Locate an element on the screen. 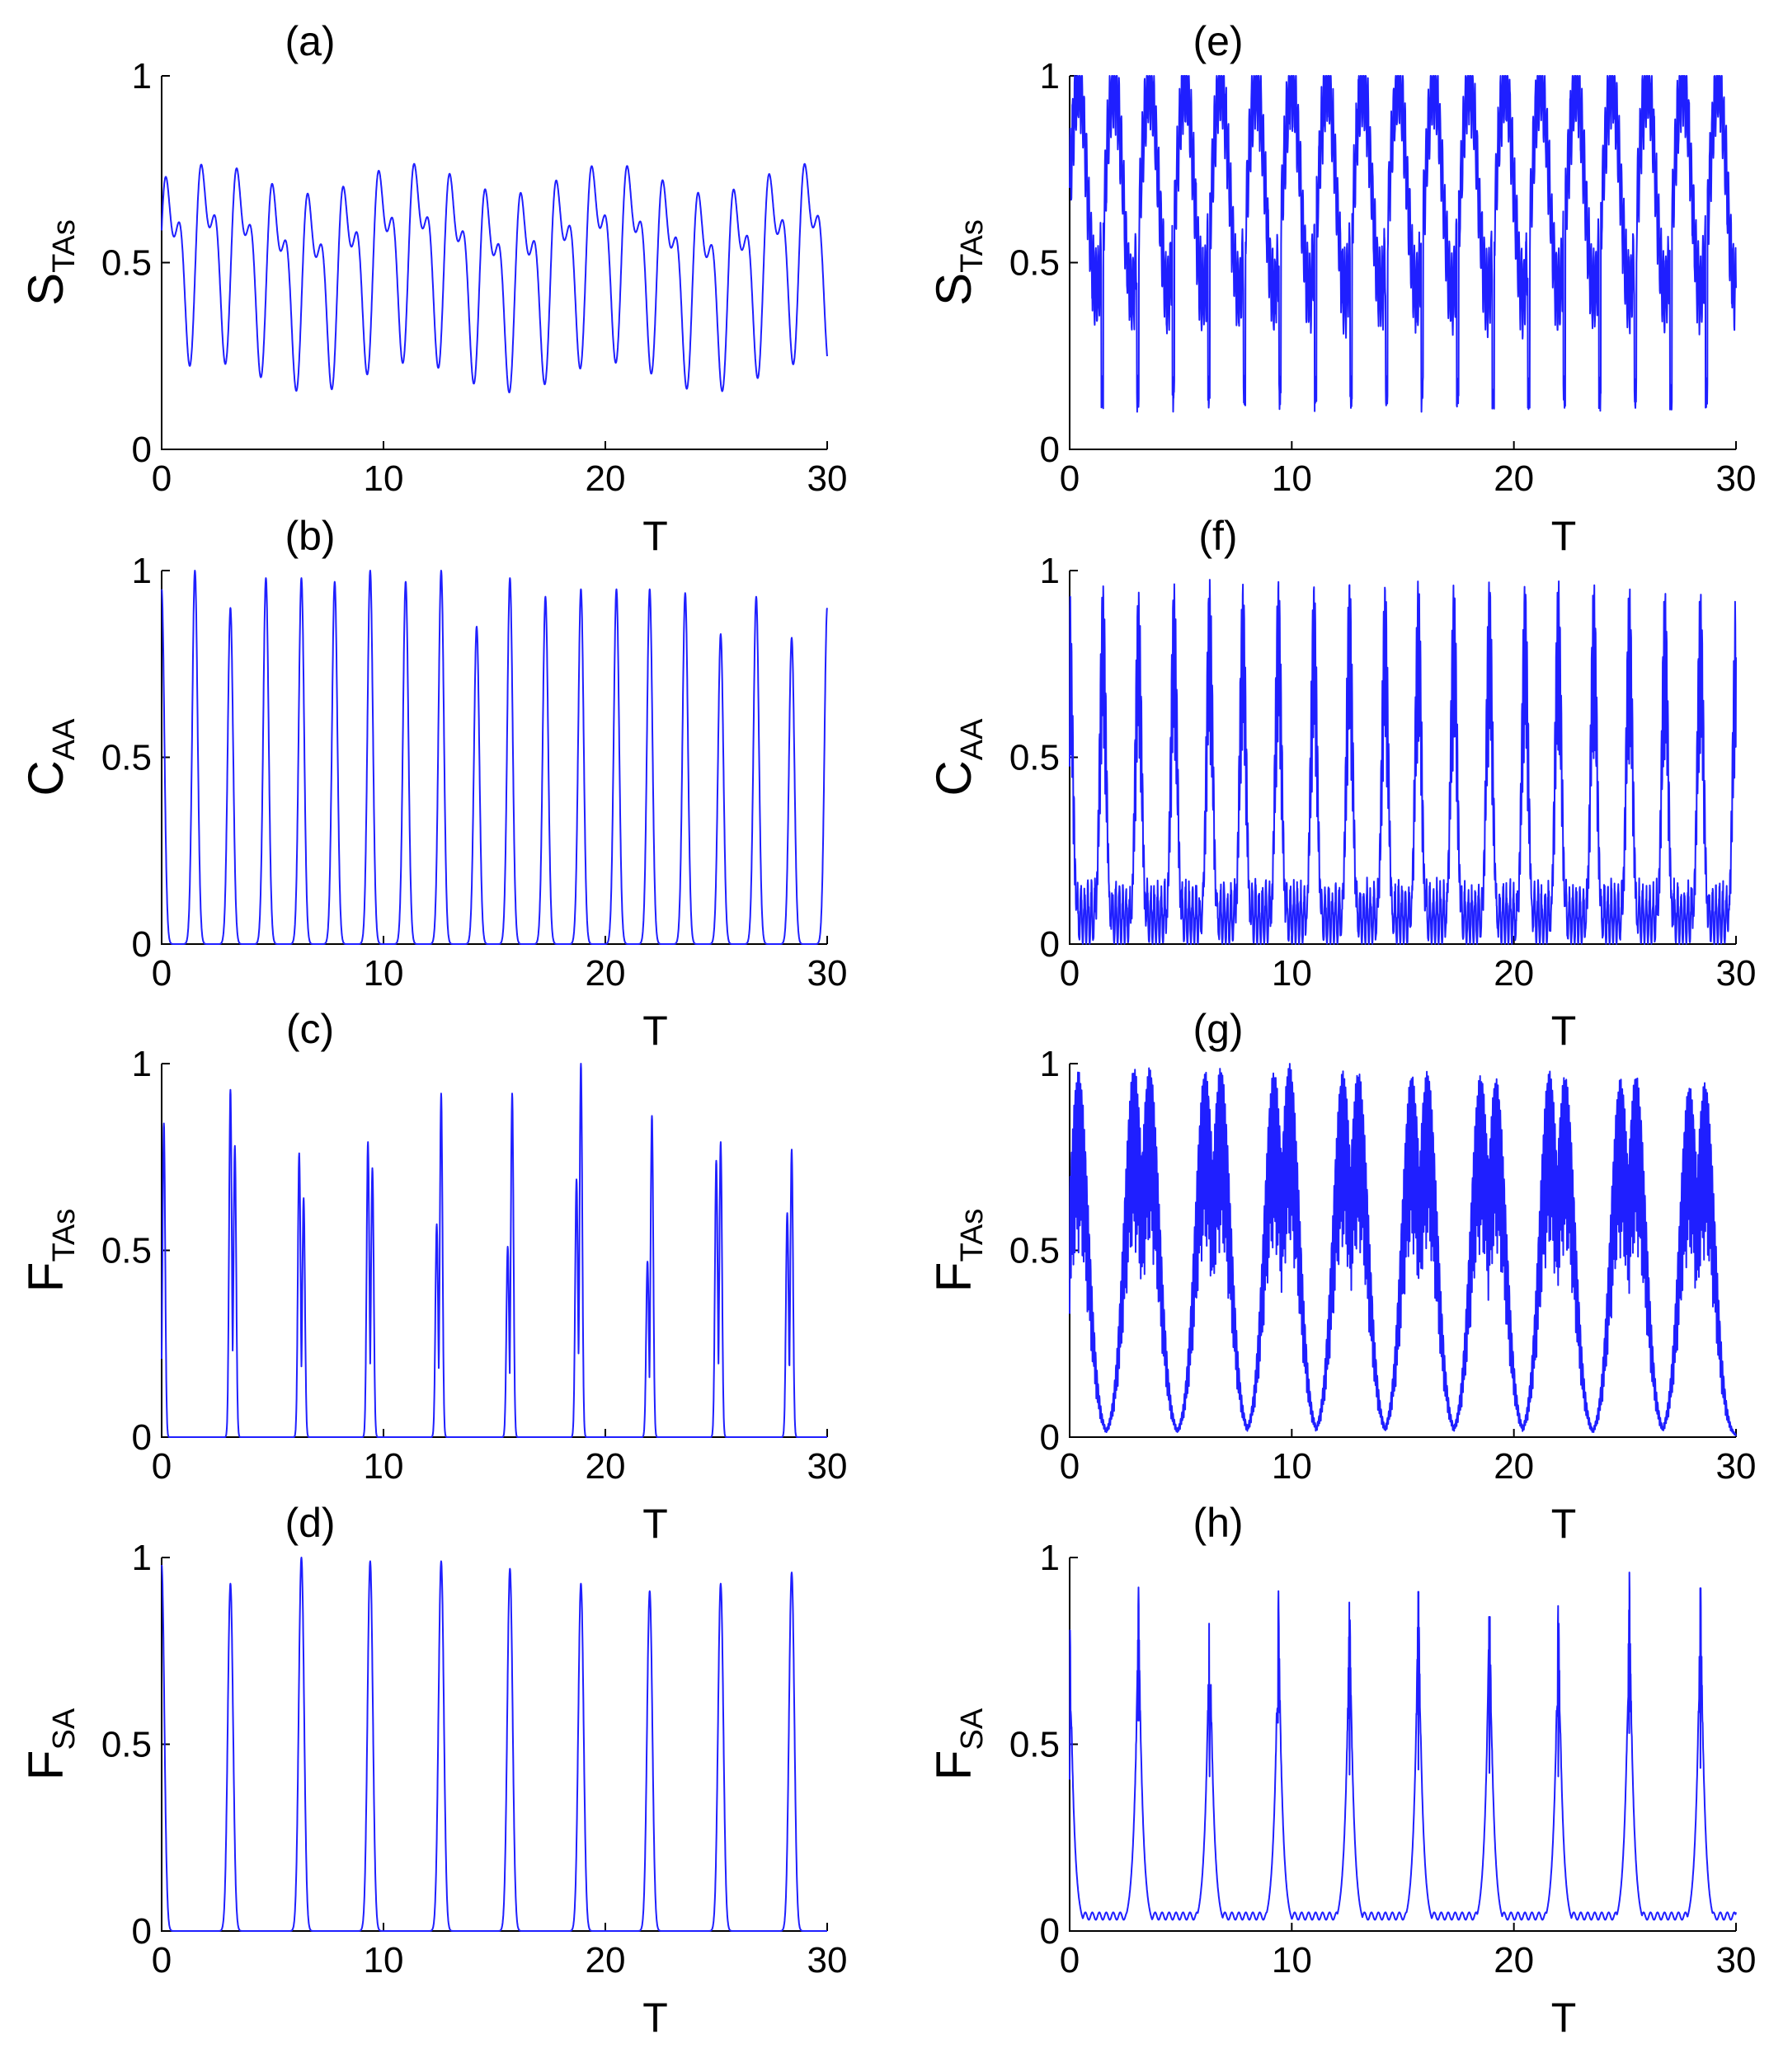 The height and width of the screenshot is (2072, 1769). panel-label: (f) is located at coordinates (1217, 536).